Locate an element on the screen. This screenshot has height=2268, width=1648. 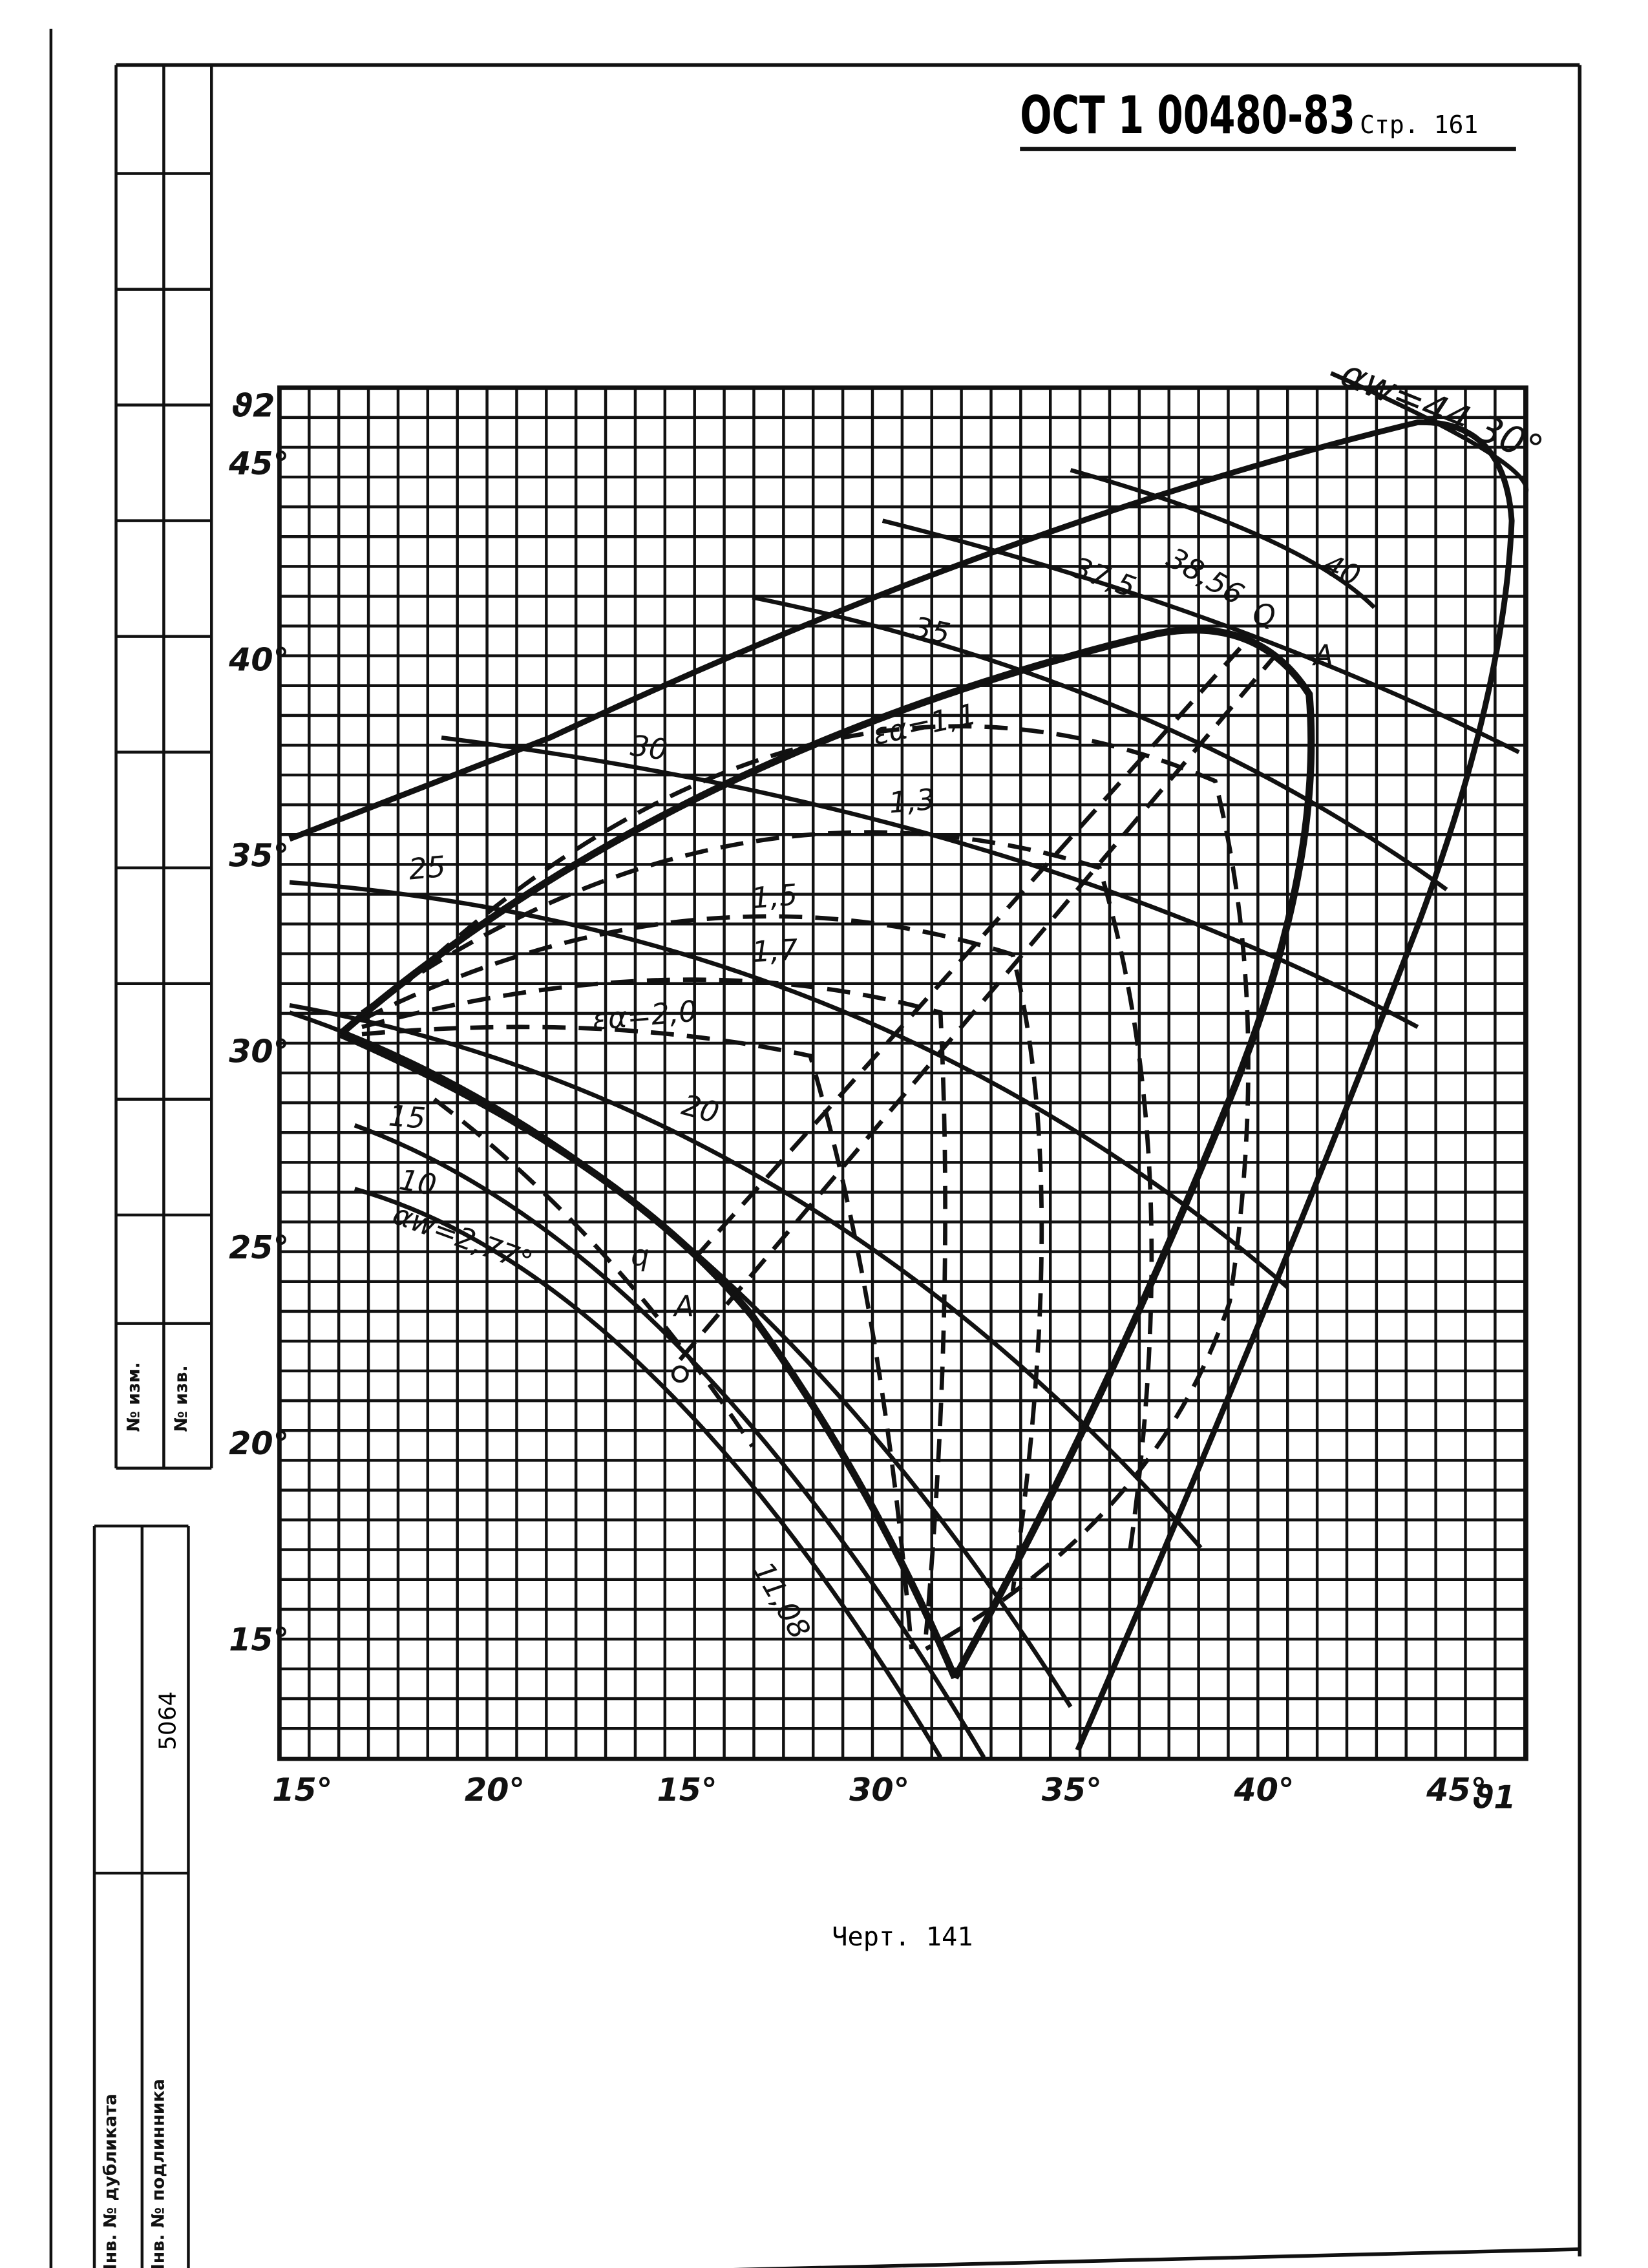
caption: Черт. 141 is located at coordinates (902, 1937).